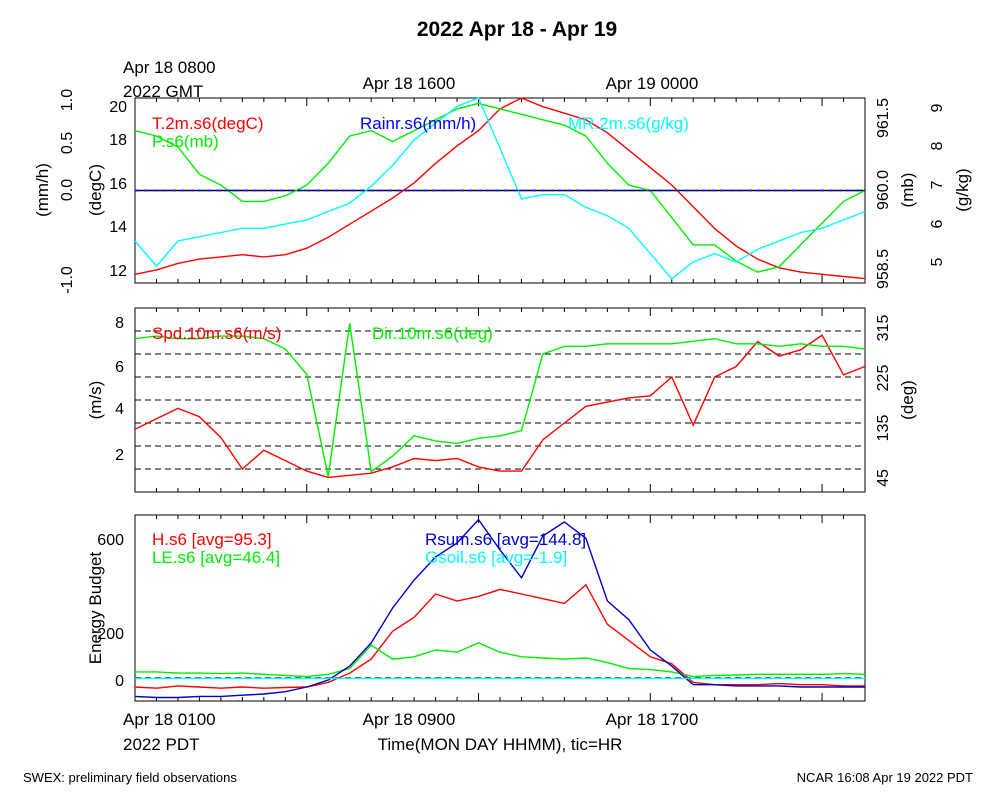 Image resolution: width=1000 pixels, height=800 pixels. What do you see at coordinates (119, 455) in the screenshot?
I see `tick-spd-2: 2` at bounding box center [119, 455].